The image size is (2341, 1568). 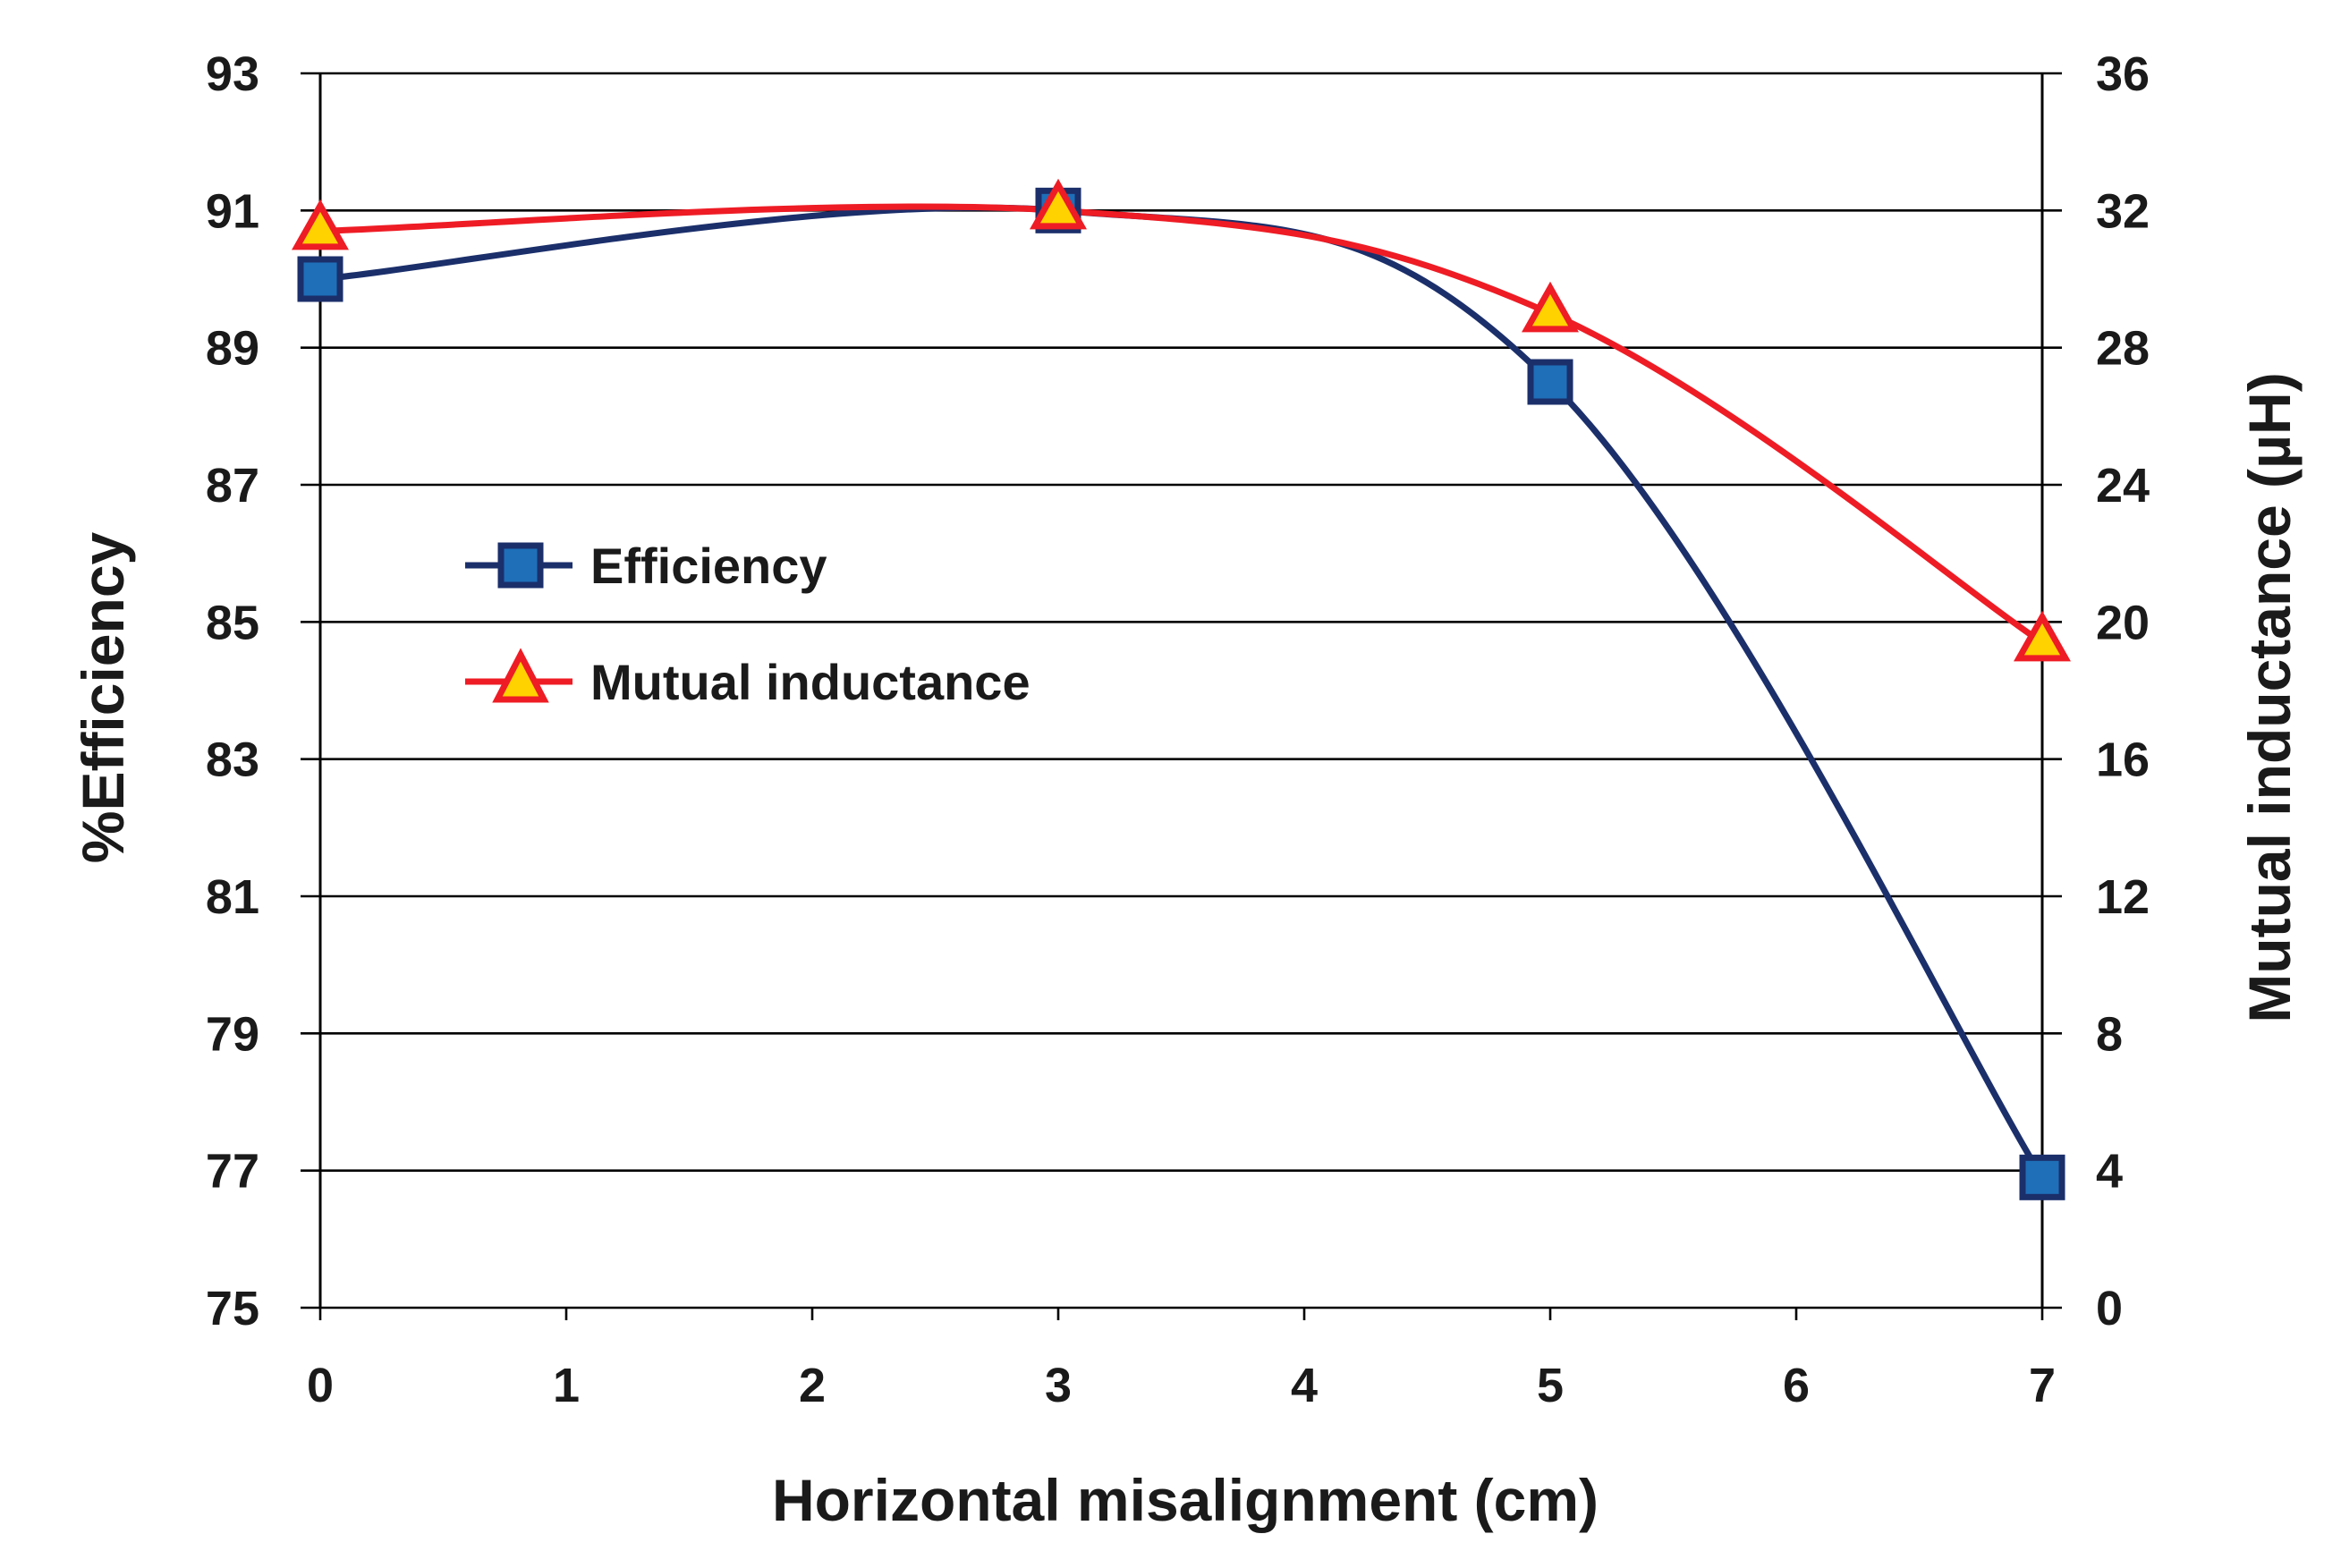 What do you see at coordinates (320, 1385) in the screenshot?
I see `x-tick-label-0: 0` at bounding box center [320, 1385].